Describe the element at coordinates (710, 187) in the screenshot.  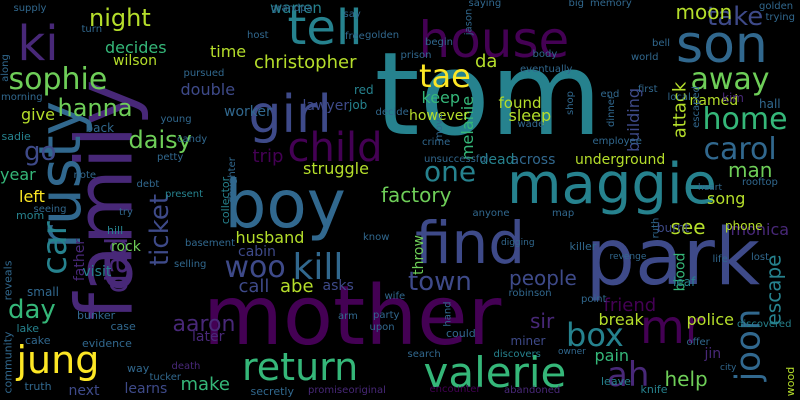
I see `cloud-word-147: heart` at that location.